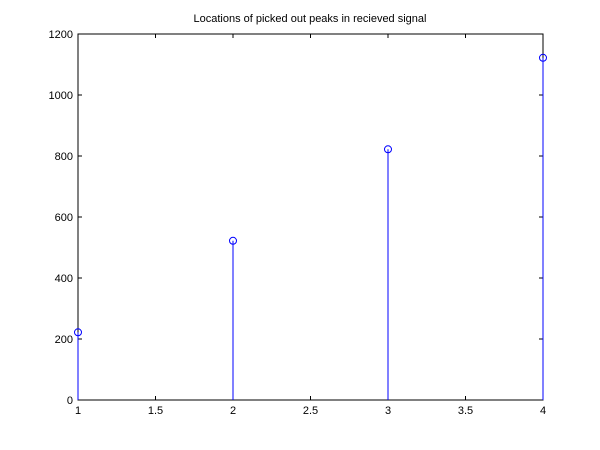  Describe the element at coordinates (310, 411) in the screenshot. I see `x-tick-label: 2.5` at that location.